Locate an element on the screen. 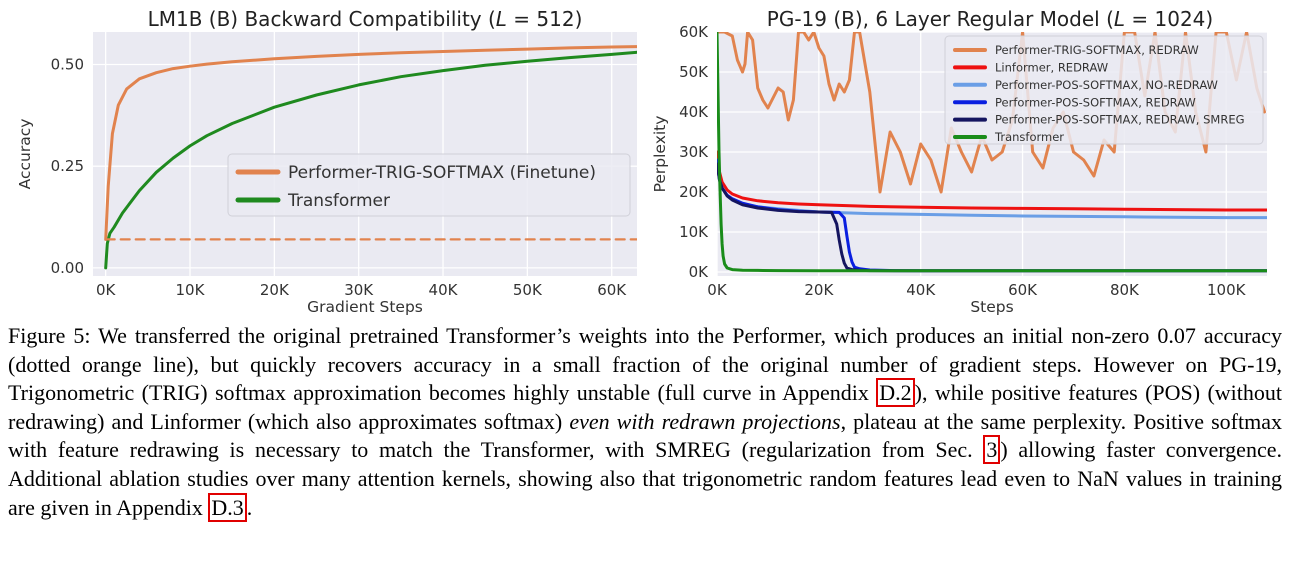 This screenshot has width=1293, height=588. x-axis-label: Steps is located at coordinates (991, 307).